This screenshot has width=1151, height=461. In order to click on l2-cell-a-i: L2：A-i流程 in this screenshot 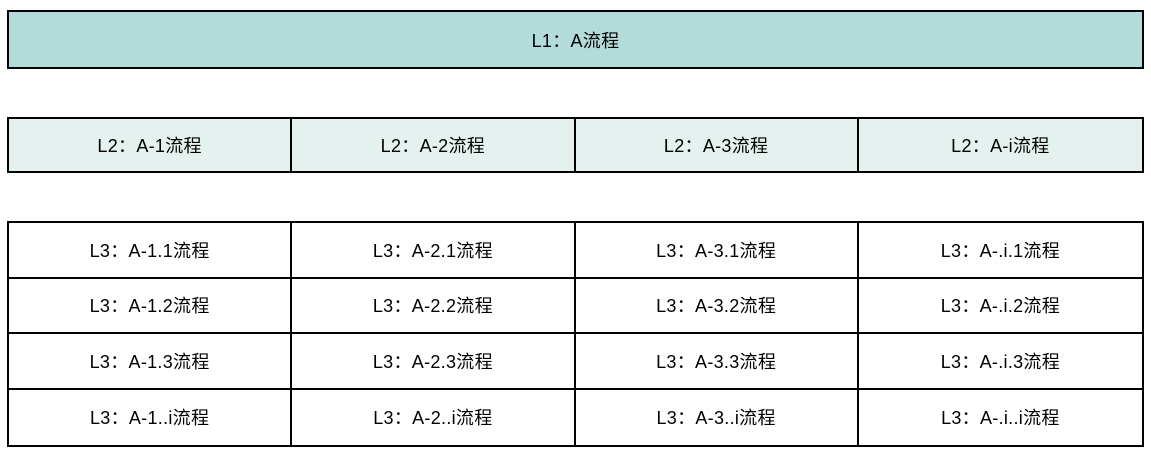, I will do `click(1000, 146)`.